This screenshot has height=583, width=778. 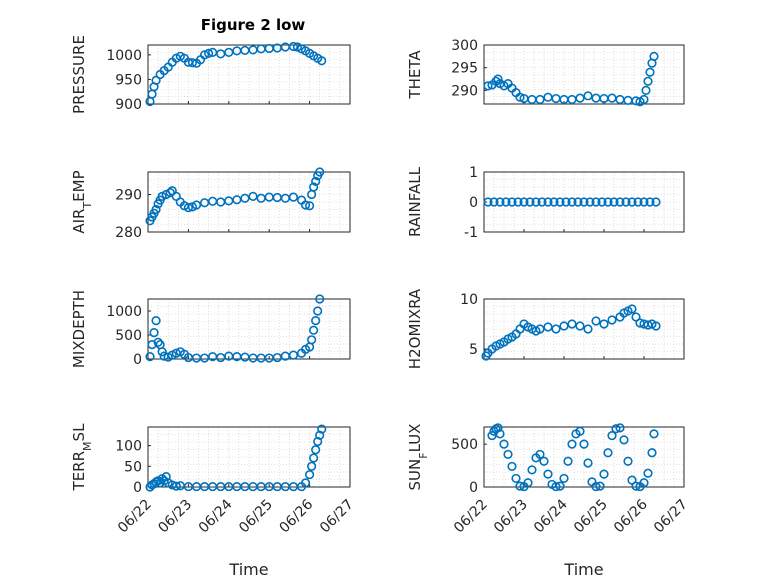 I want to click on x-tick-label: 06/25, so click(x=256, y=517).